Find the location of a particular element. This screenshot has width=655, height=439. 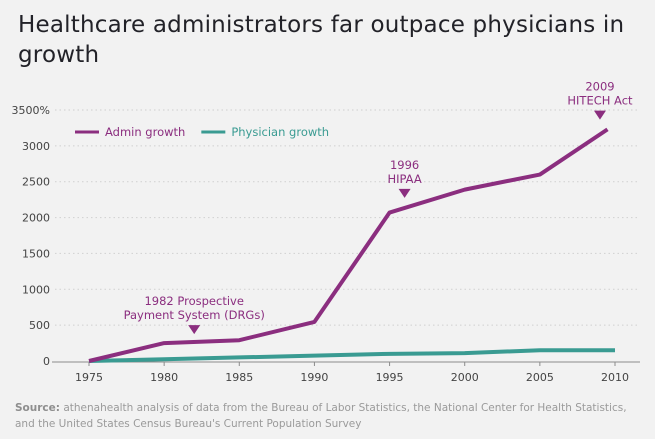

y-tick-label: 2500 is located at coordinates (36, 182).